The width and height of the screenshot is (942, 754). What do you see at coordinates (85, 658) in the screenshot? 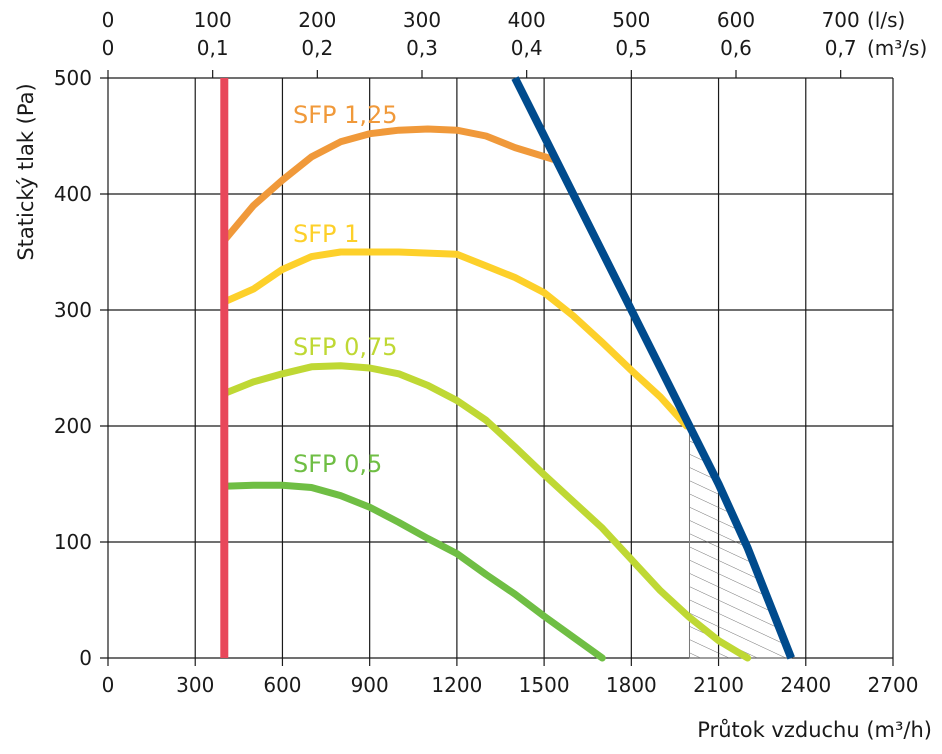
I see `y-tick-label: 0` at bounding box center [85, 658].